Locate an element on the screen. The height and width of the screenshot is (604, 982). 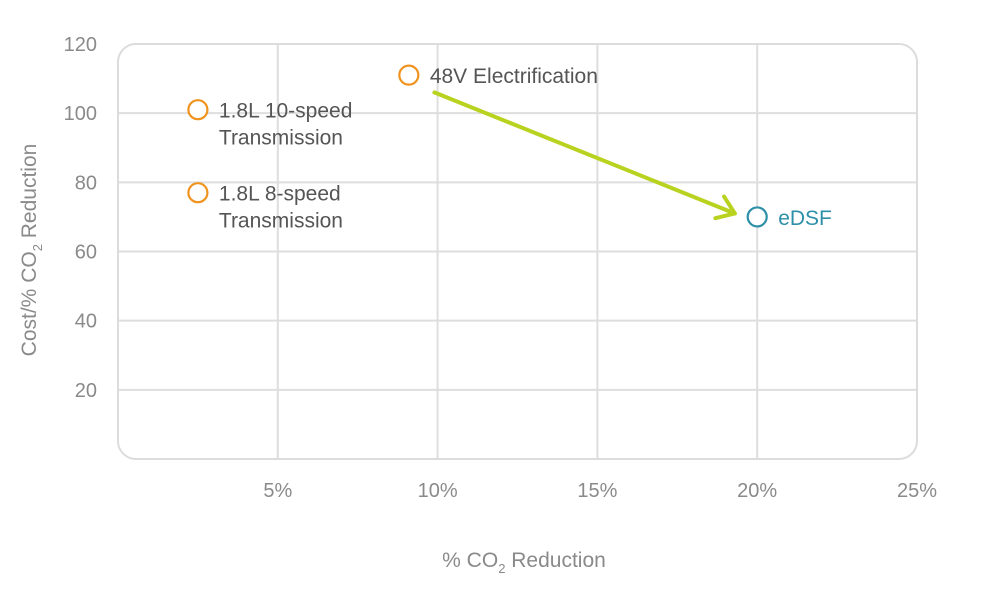
x-tick-label: 25% is located at coordinates (917, 491).